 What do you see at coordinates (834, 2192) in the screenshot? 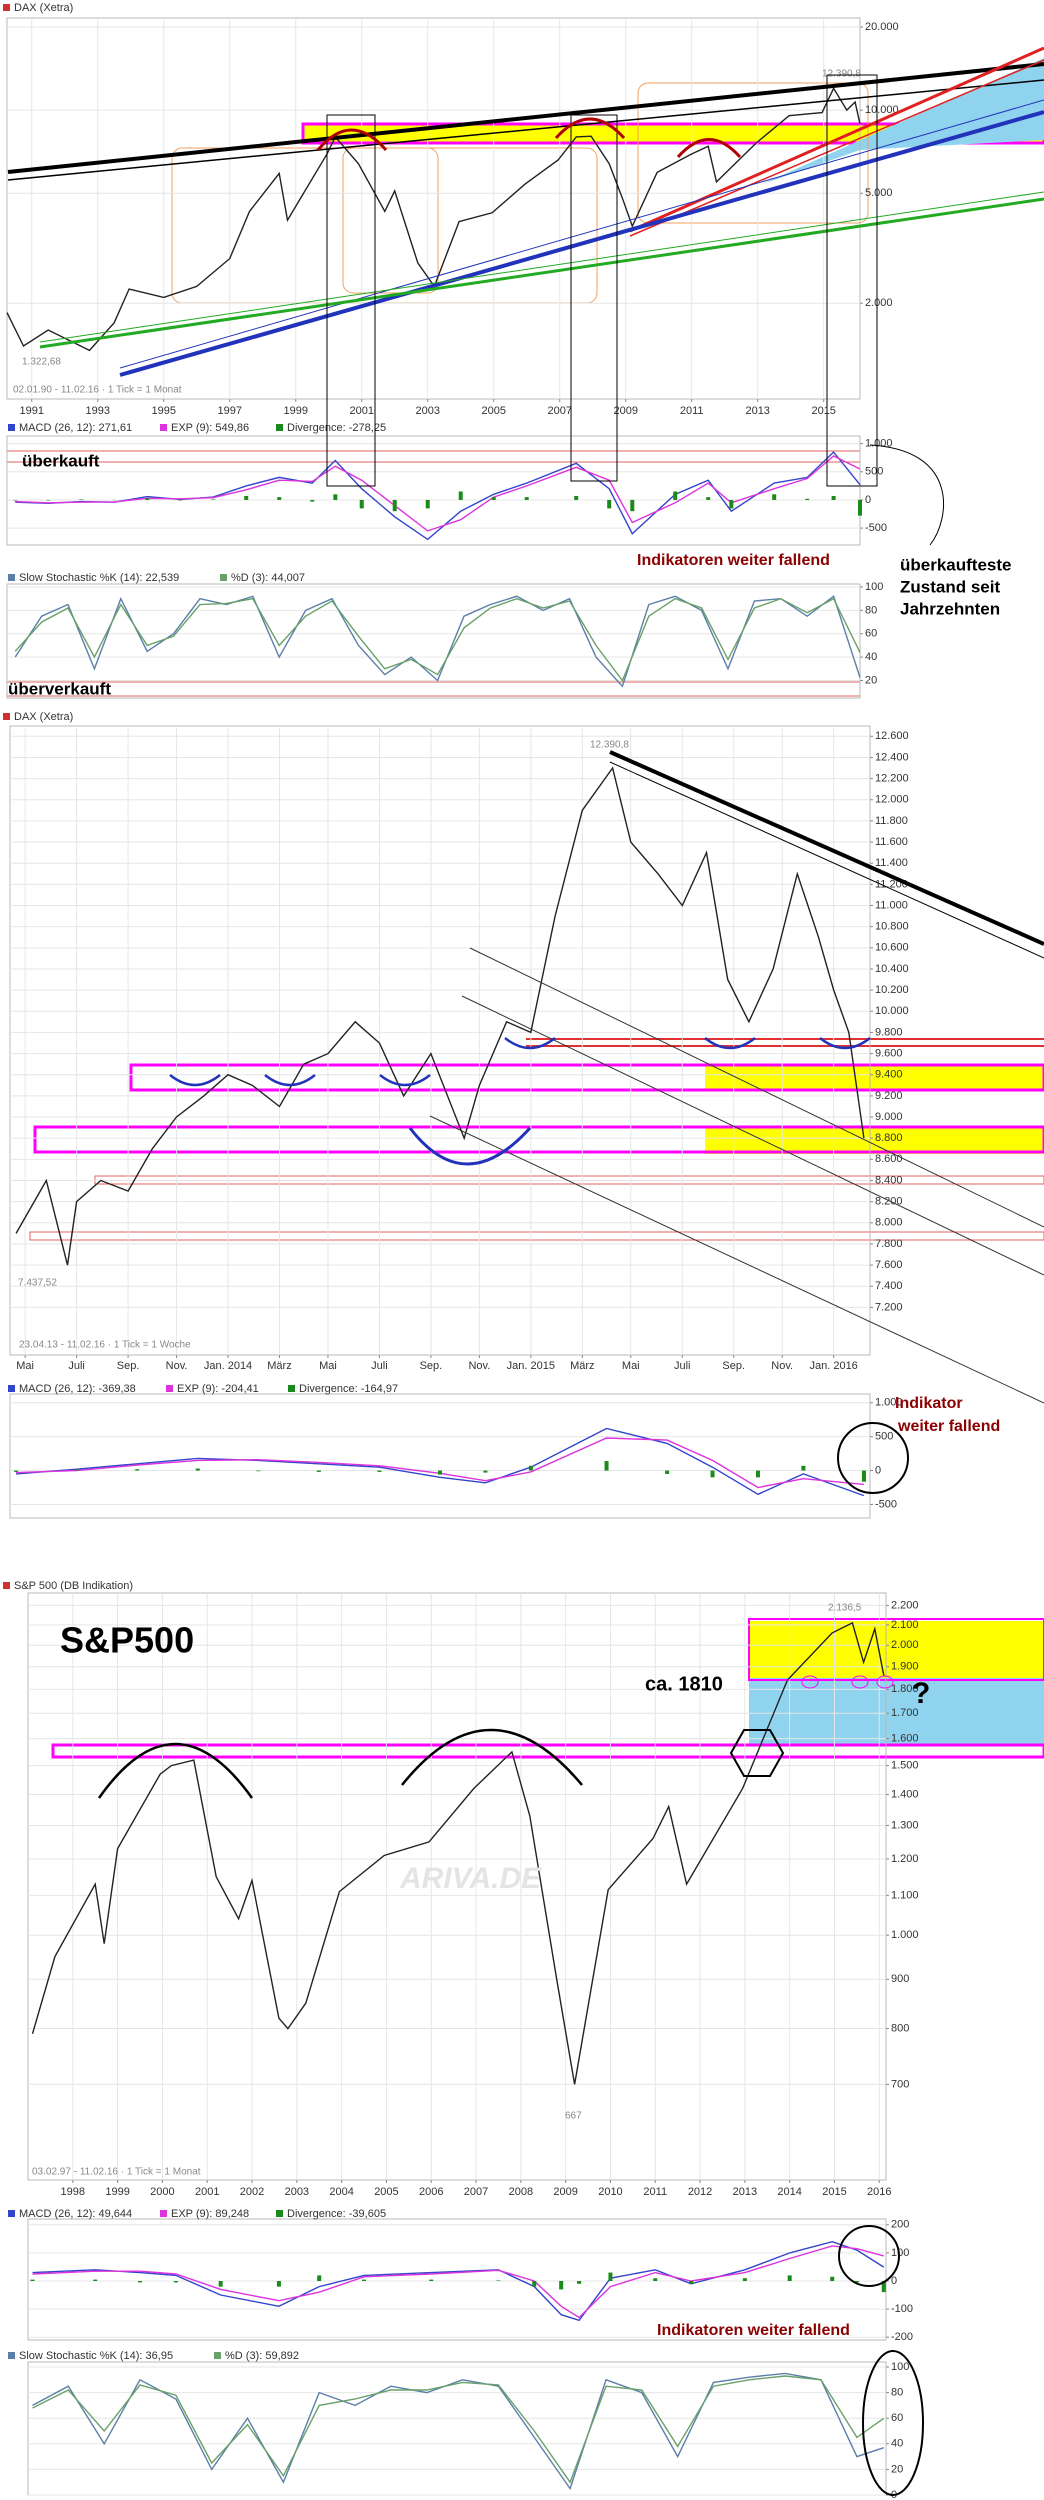
I see `x-tick-label: 2015` at bounding box center [834, 2192].